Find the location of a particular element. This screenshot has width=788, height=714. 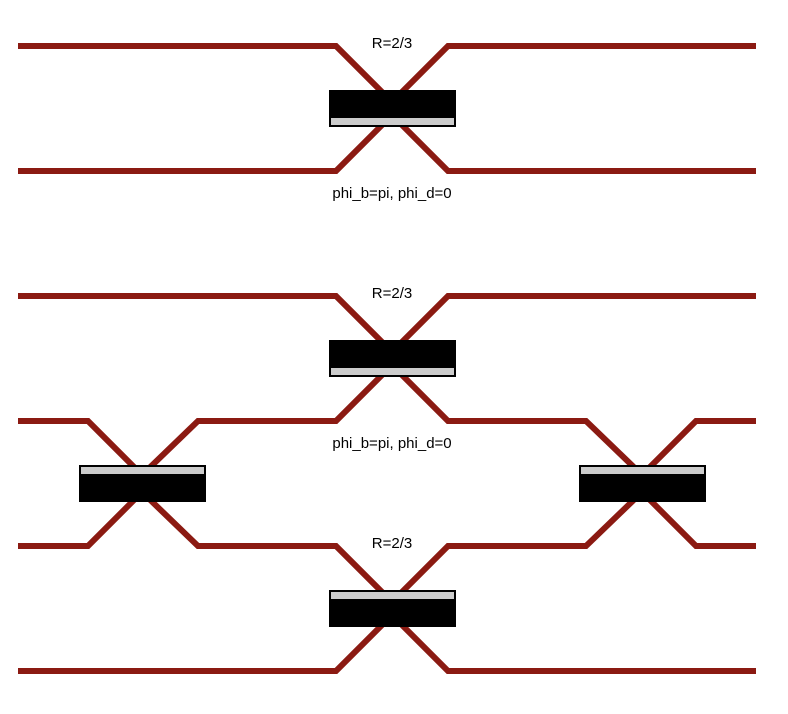

reflectivity-label-top: R=2/3 is located at coordinates (392, 293).